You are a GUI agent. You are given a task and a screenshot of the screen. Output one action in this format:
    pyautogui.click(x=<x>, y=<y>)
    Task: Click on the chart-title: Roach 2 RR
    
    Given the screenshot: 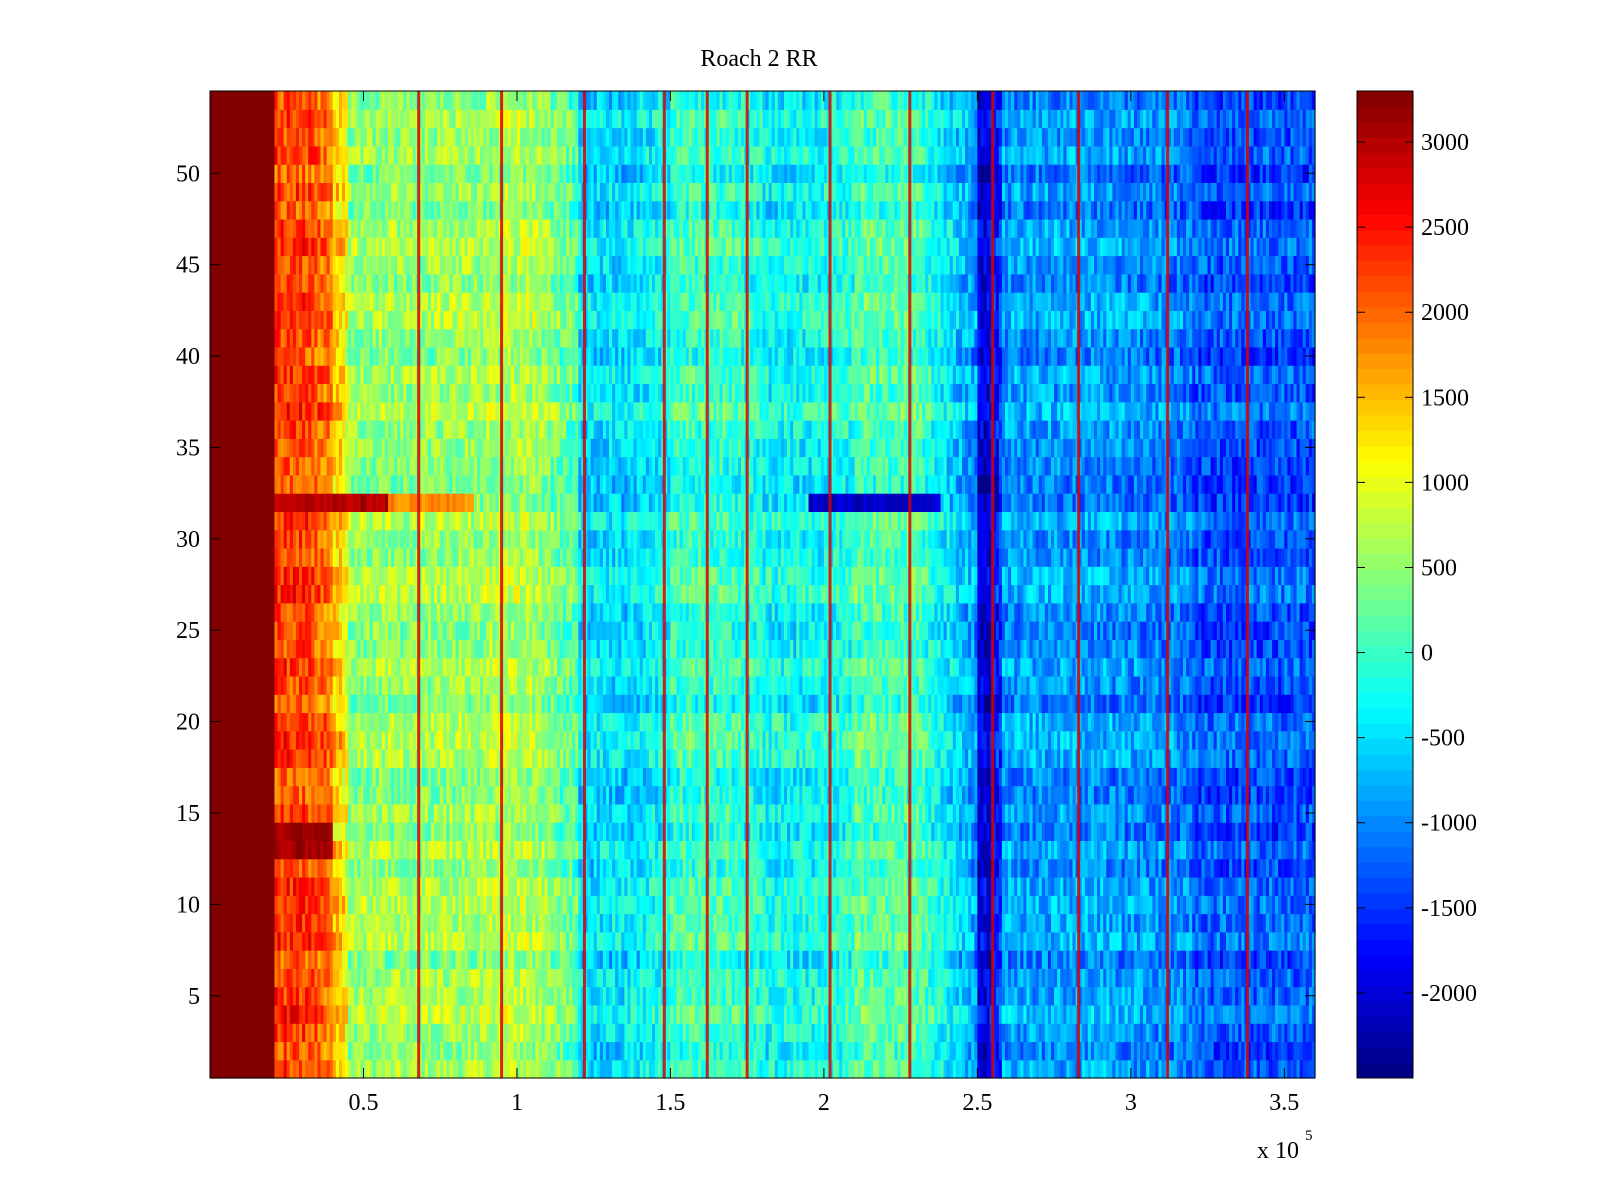 What is the action you would take?
    pyautogui.click(x=758, y=59)
    